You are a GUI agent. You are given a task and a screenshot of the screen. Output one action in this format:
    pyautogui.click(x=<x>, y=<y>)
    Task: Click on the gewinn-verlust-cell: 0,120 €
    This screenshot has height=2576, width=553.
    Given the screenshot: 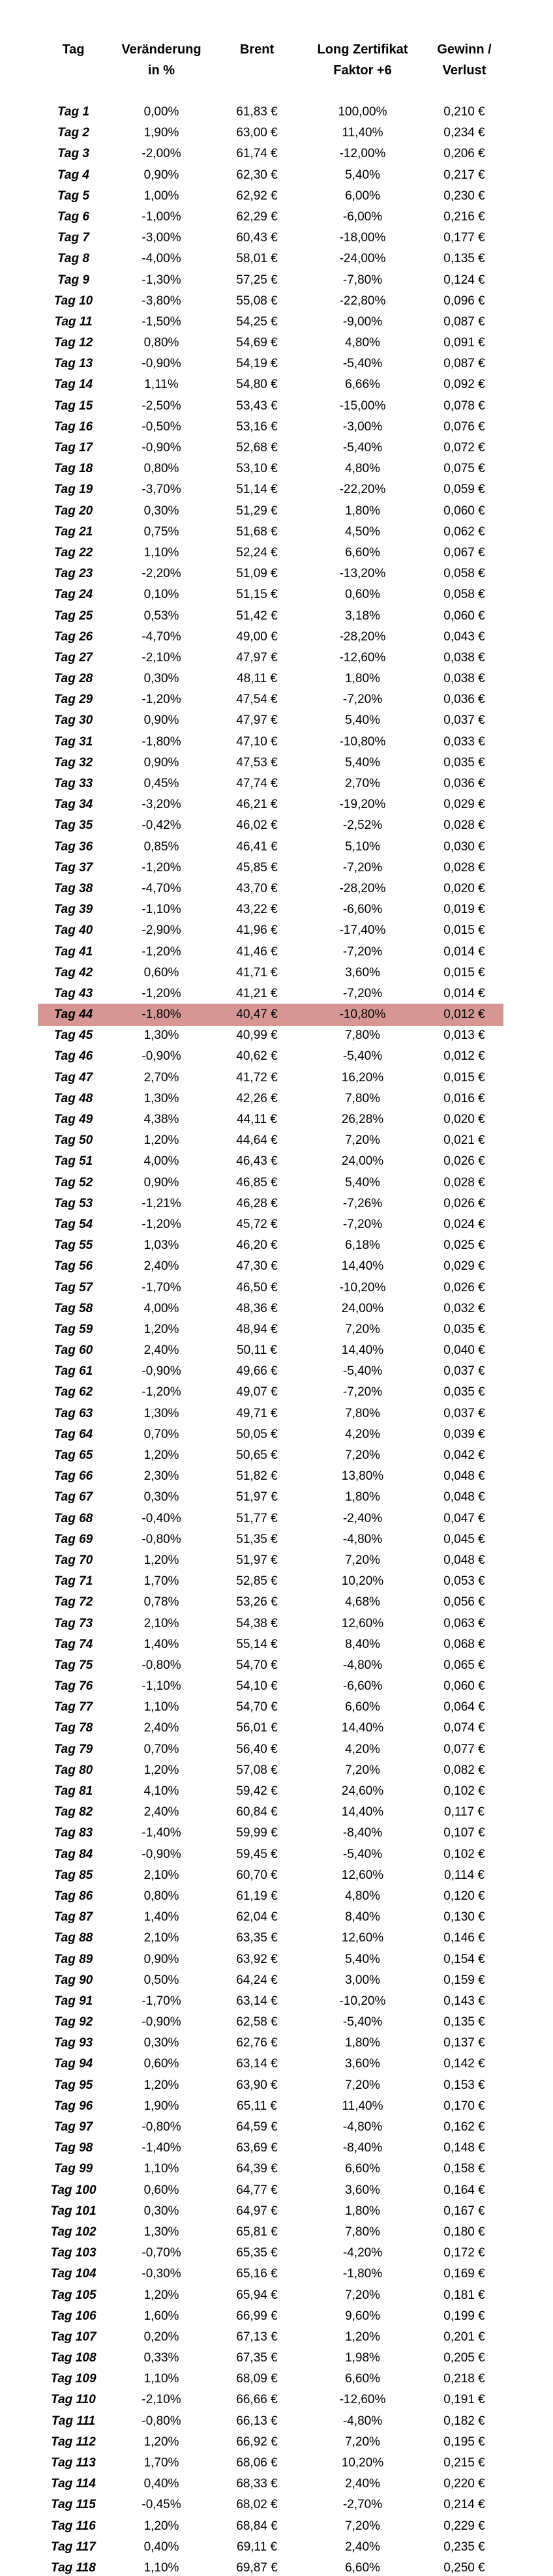 What is the action you would take?
    pyautogui.click(x=464, y=1896)
    